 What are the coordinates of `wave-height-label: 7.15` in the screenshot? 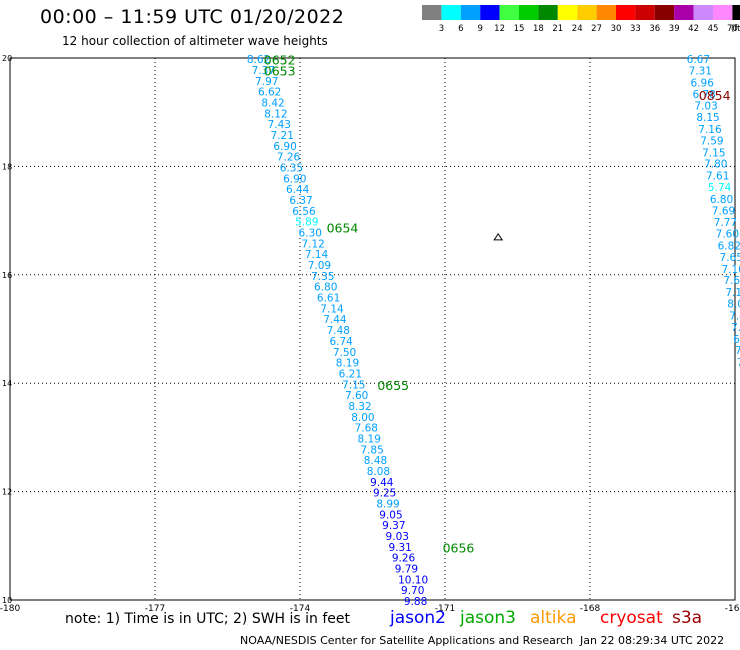 It's located at (353, 385).